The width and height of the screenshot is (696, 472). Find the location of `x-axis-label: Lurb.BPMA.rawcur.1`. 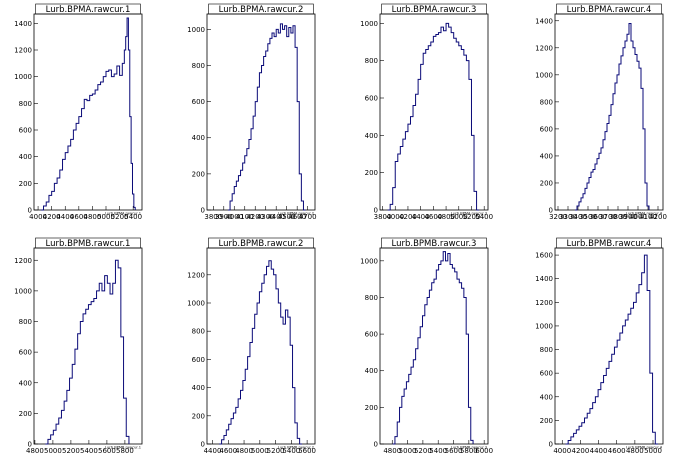

x-axis-label: Lurb.BPMA.rawcur.1 is located at coordinates (123, 214).